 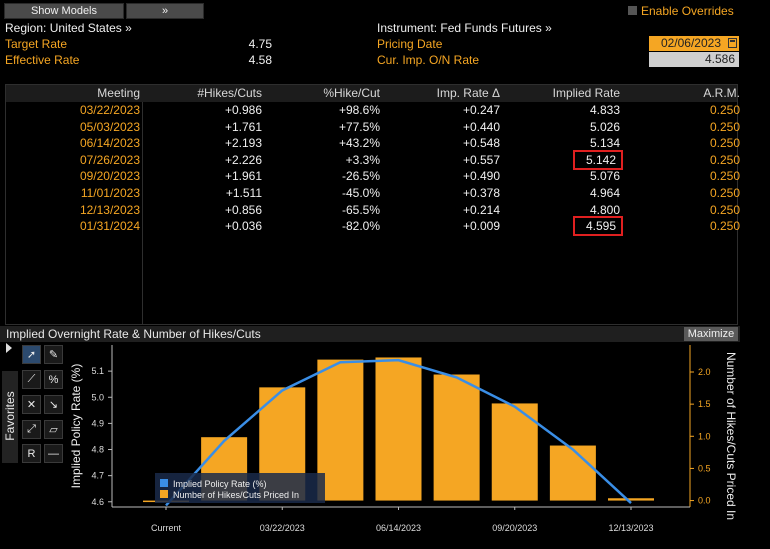 I want to click on x-tick-label: 06/14/2023, so click(x=398, y=528).